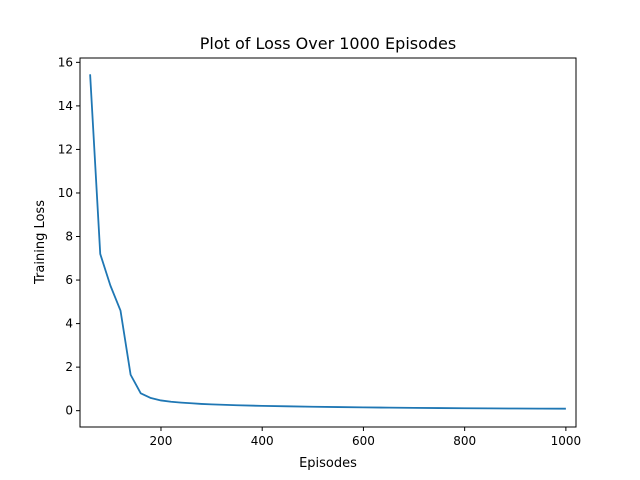 The width and height of the screenshot is (640, 480). I want to click on y-tick-label-2: 2, so click(69, 367).